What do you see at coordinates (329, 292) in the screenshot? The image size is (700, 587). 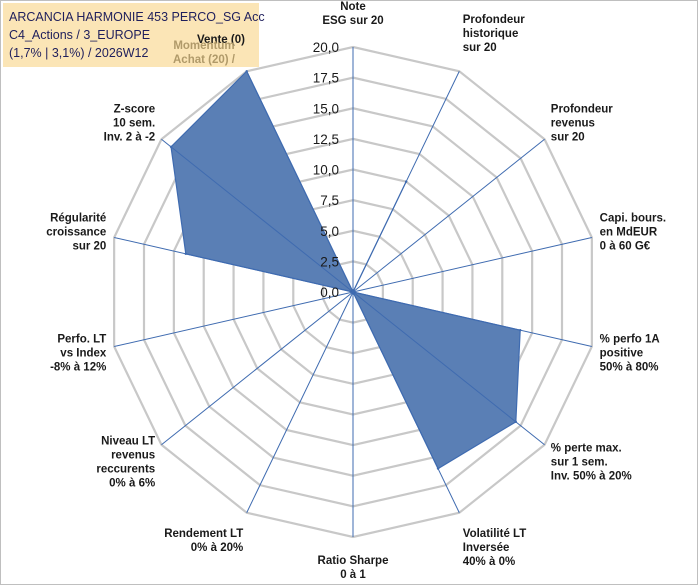 I see `tick-label-0: 0,0` at bounding box center [329, 292].